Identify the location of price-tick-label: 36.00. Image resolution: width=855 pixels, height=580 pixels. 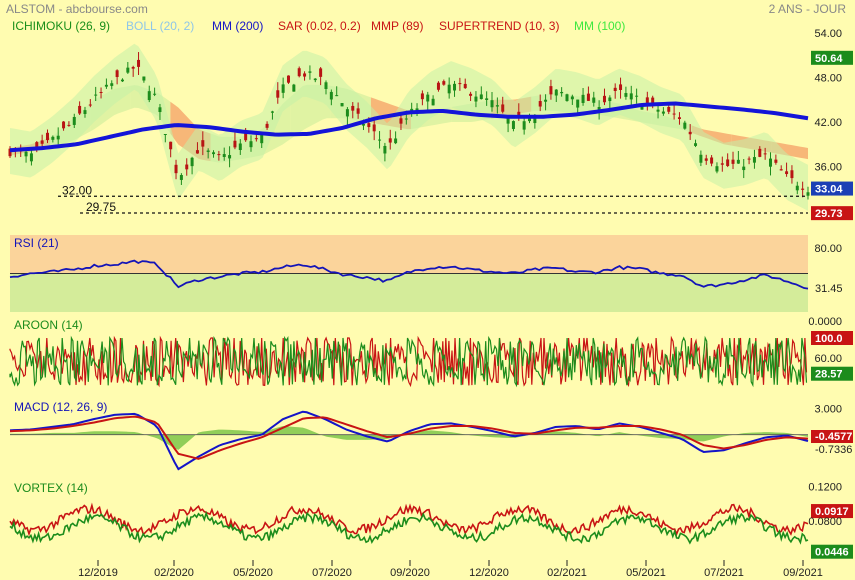
(828, 168).